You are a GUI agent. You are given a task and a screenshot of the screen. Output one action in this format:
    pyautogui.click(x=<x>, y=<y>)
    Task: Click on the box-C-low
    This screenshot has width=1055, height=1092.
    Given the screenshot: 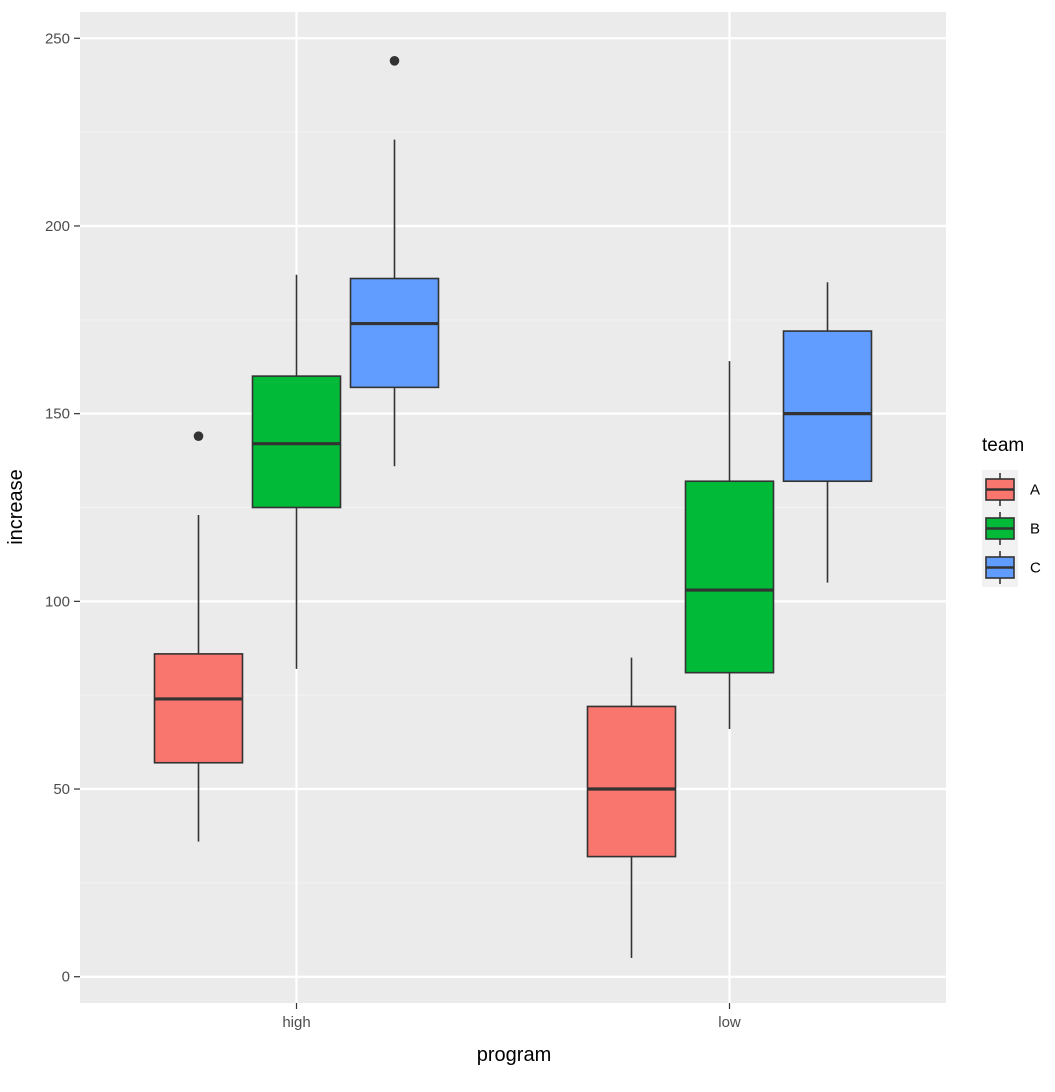 What is the action you would take?
    pyautogui.click(x=827, y=432)
    